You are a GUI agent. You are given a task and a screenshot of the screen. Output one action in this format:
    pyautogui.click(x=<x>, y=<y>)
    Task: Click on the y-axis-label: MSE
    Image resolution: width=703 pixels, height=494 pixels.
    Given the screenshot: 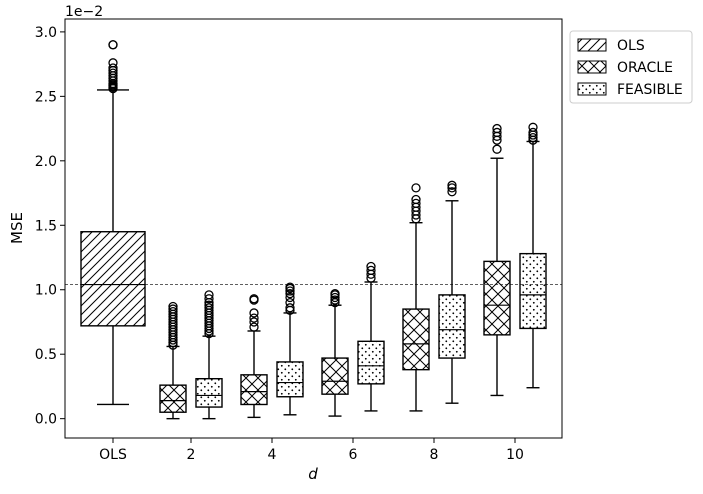 What is the action you would take?
    pyautogui.click(x=17, y=228)
    